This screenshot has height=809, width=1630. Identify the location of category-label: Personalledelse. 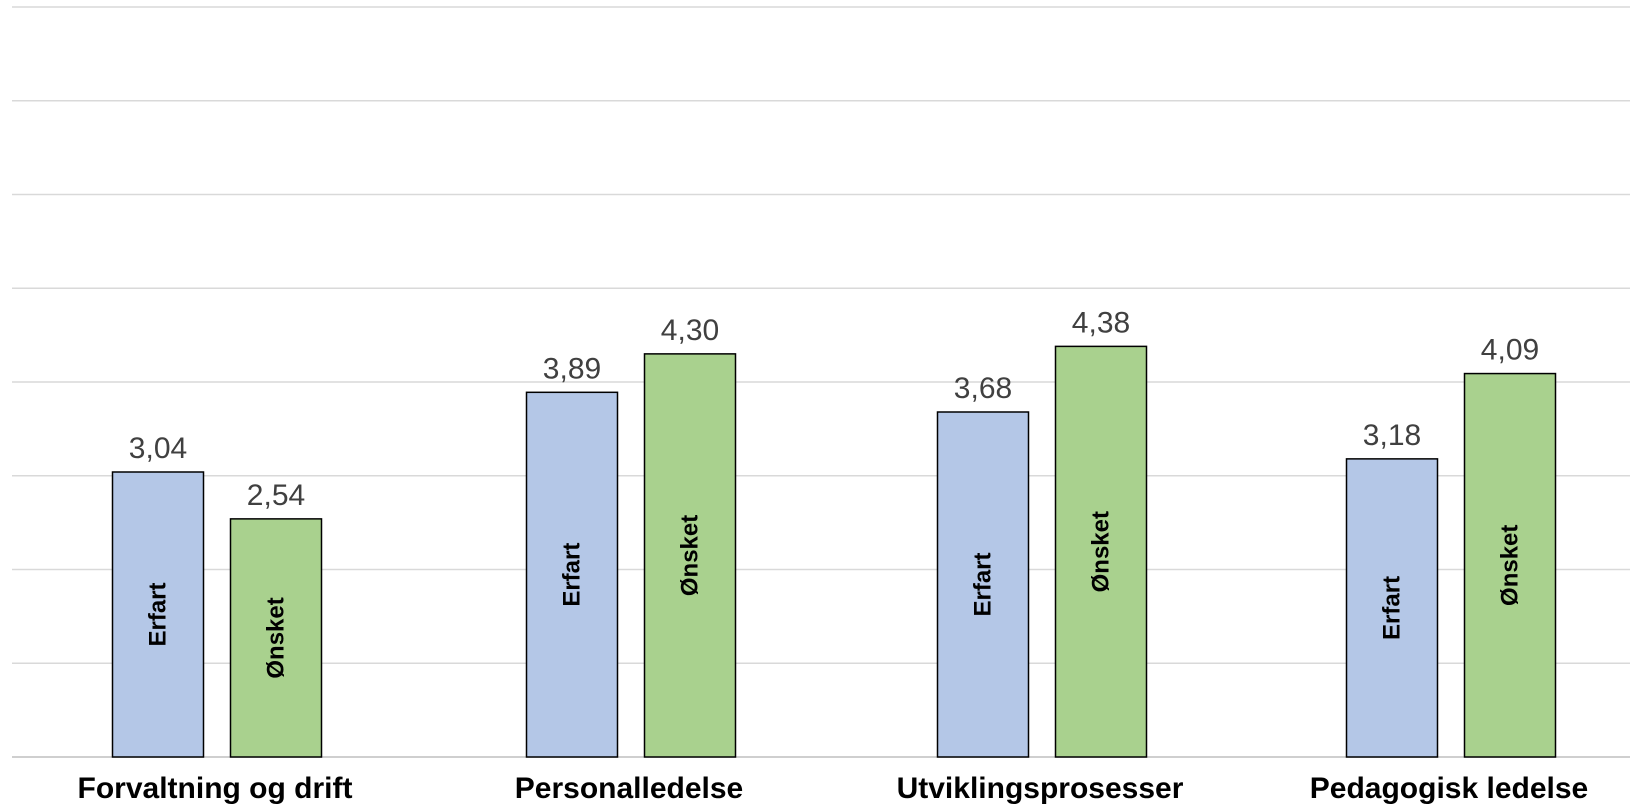
(629, 788).